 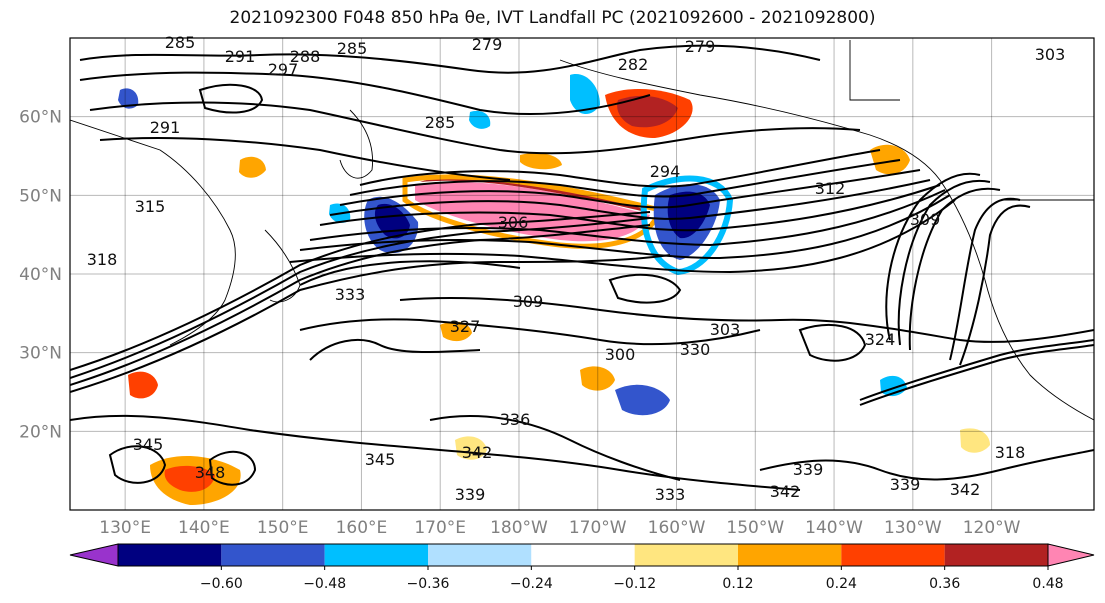 I want to click on contour-label: 327, so click(x=465, y=326).